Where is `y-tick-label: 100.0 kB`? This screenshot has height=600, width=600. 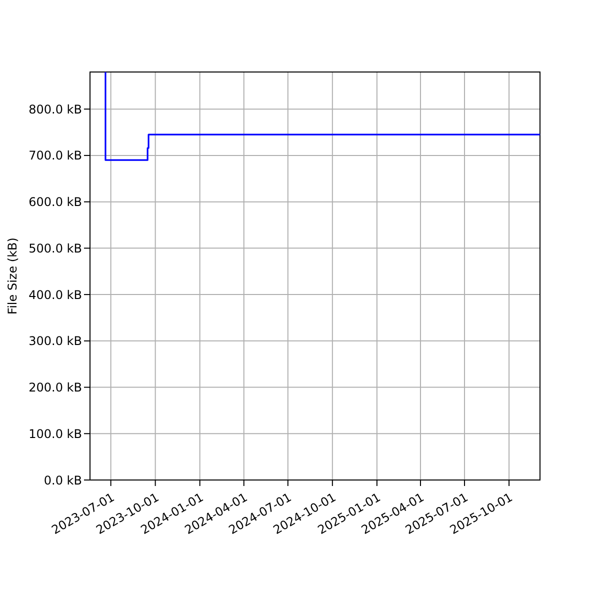
y-tick-label: 100.0 kB is located at coordinates (55, 433).